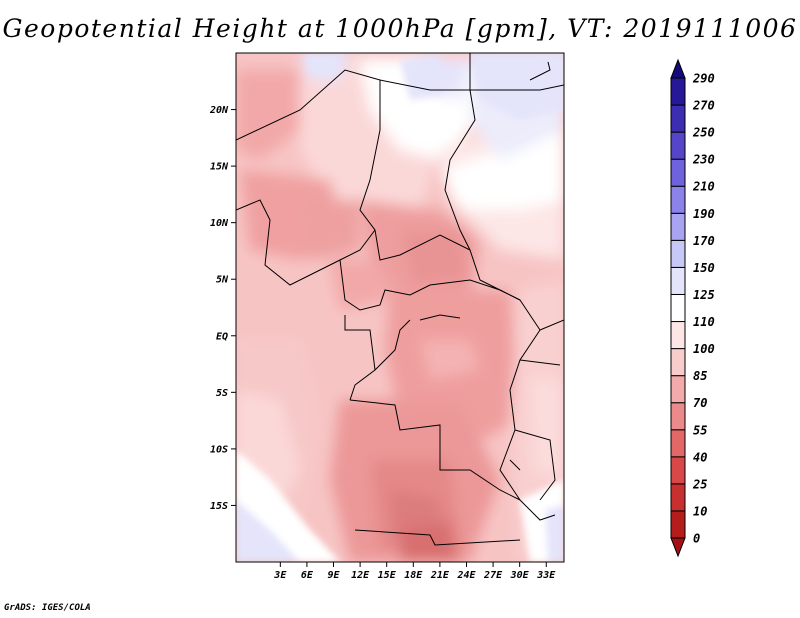 The height and width of the screenshot is (618, 800). Describe the element at coordinates (413, 575) in the screenshot. I see `lon-tick-label: 18E` at that location.